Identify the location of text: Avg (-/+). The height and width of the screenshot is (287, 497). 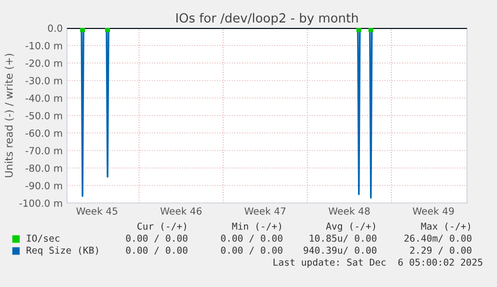
(351, 227).